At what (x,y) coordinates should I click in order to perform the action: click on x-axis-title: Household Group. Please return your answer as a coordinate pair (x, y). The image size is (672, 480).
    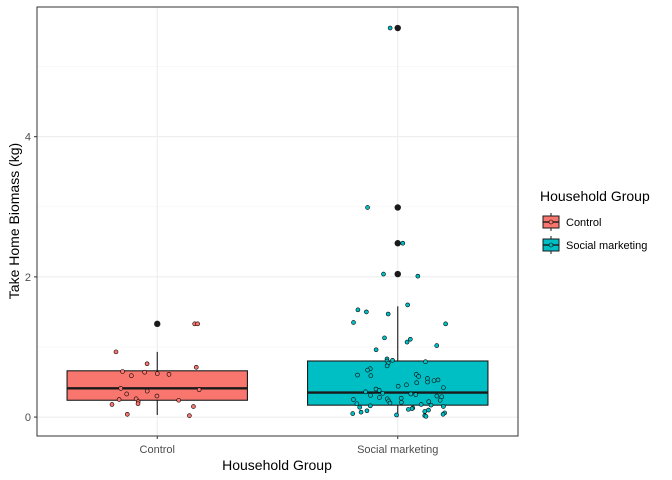
    Looking at the image, I should click on (277, 465).